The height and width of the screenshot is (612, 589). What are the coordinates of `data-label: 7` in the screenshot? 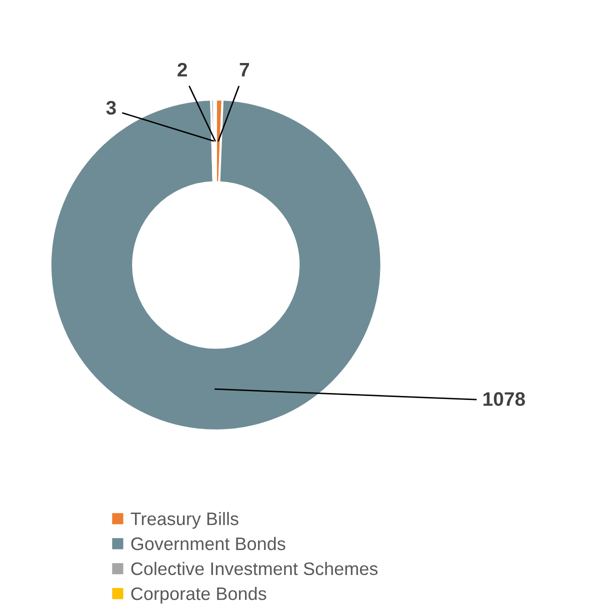 It's located at (244, 69).